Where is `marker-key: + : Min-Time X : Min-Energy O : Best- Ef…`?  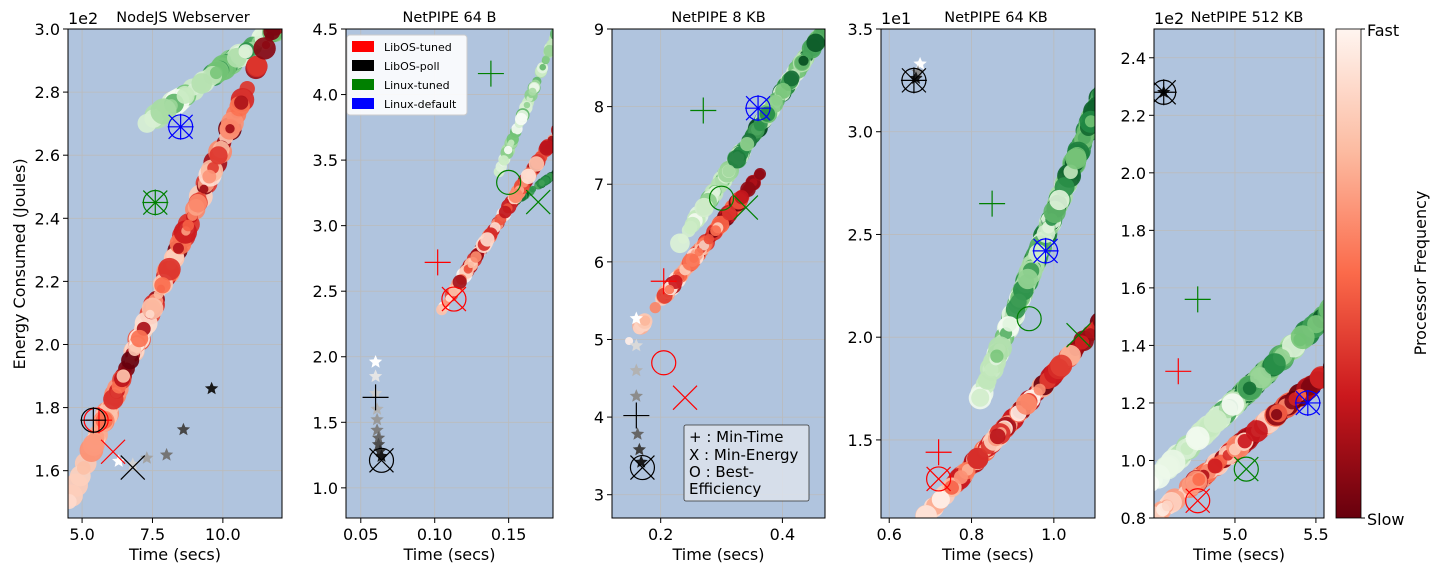
marker-key: + : Min-Time X : Min-Energy O : Best- Ef… is located at coordinates (746, 463).